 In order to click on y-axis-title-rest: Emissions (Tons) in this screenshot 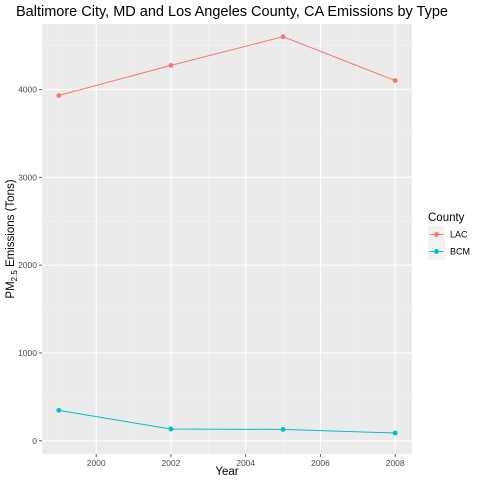, I will do `click(11, 224)`.